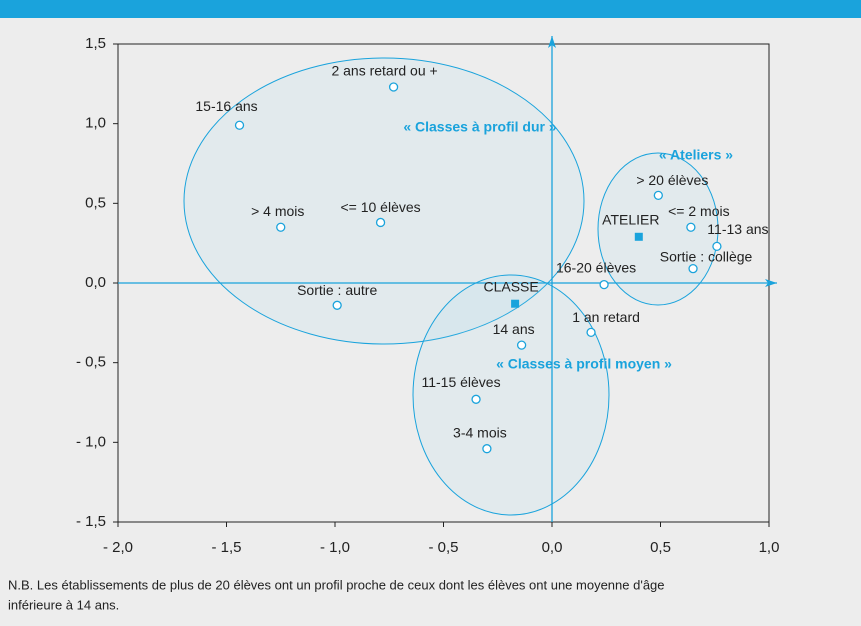  Describe the element at coordinates (596, 267) in the screenshot. I see `point-label: 16-20 élèves` at that location.